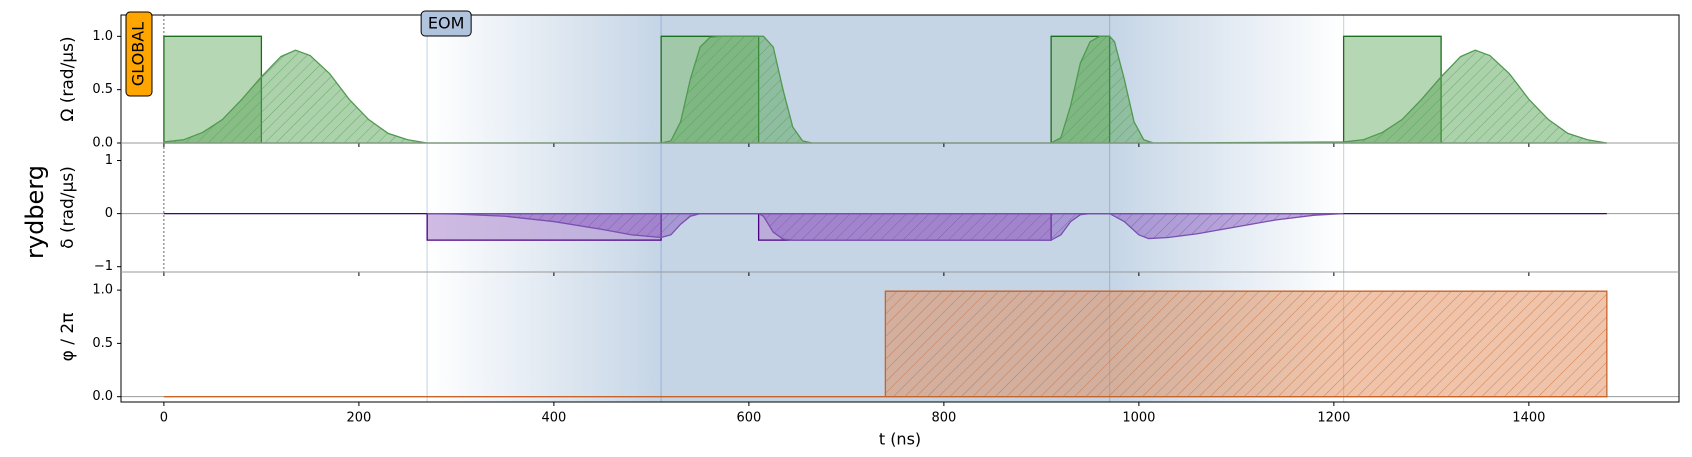 The image size is (1692, 457). I want to click on hatched-area, so click(885, 226).